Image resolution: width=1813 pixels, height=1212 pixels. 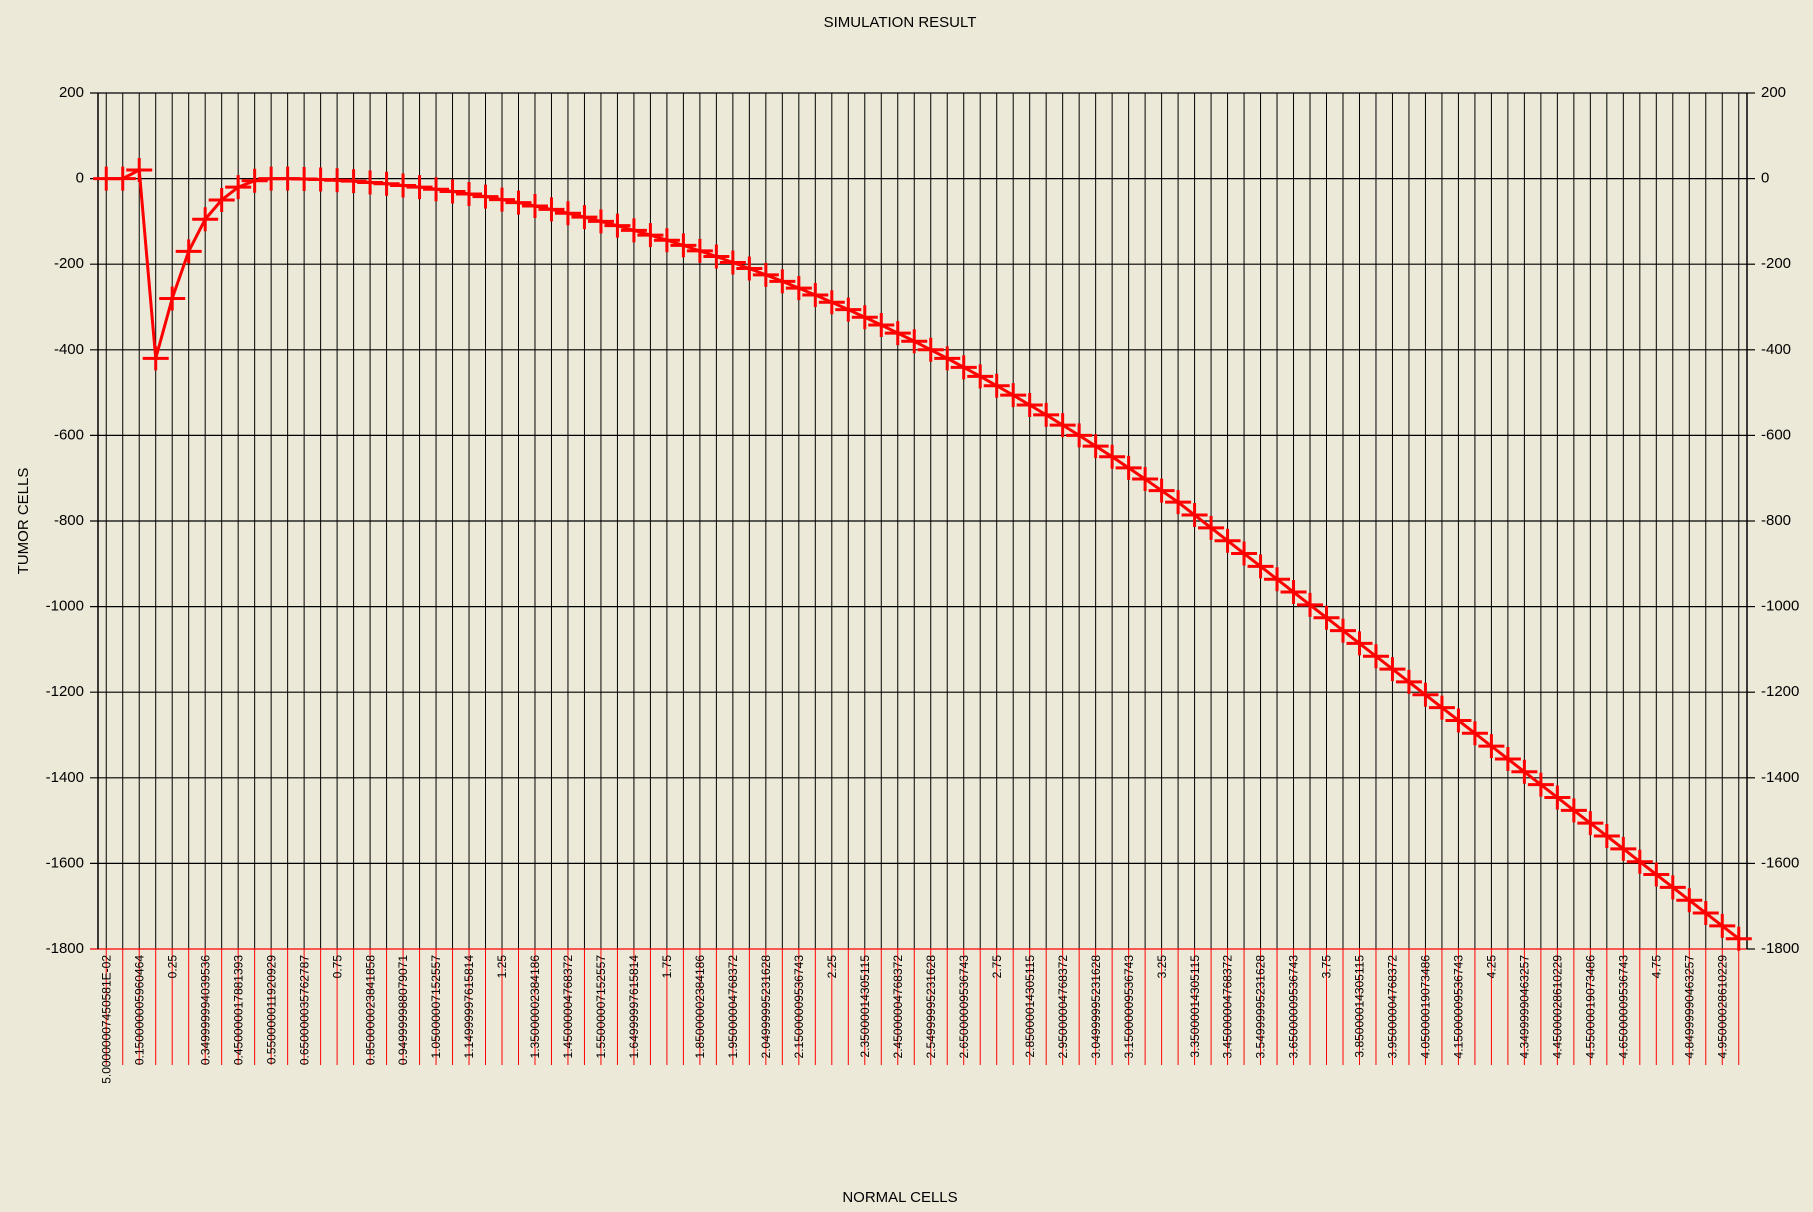 I want to click on x-tick-label: 4.05000019073486, so click(x=1426, y=1007).